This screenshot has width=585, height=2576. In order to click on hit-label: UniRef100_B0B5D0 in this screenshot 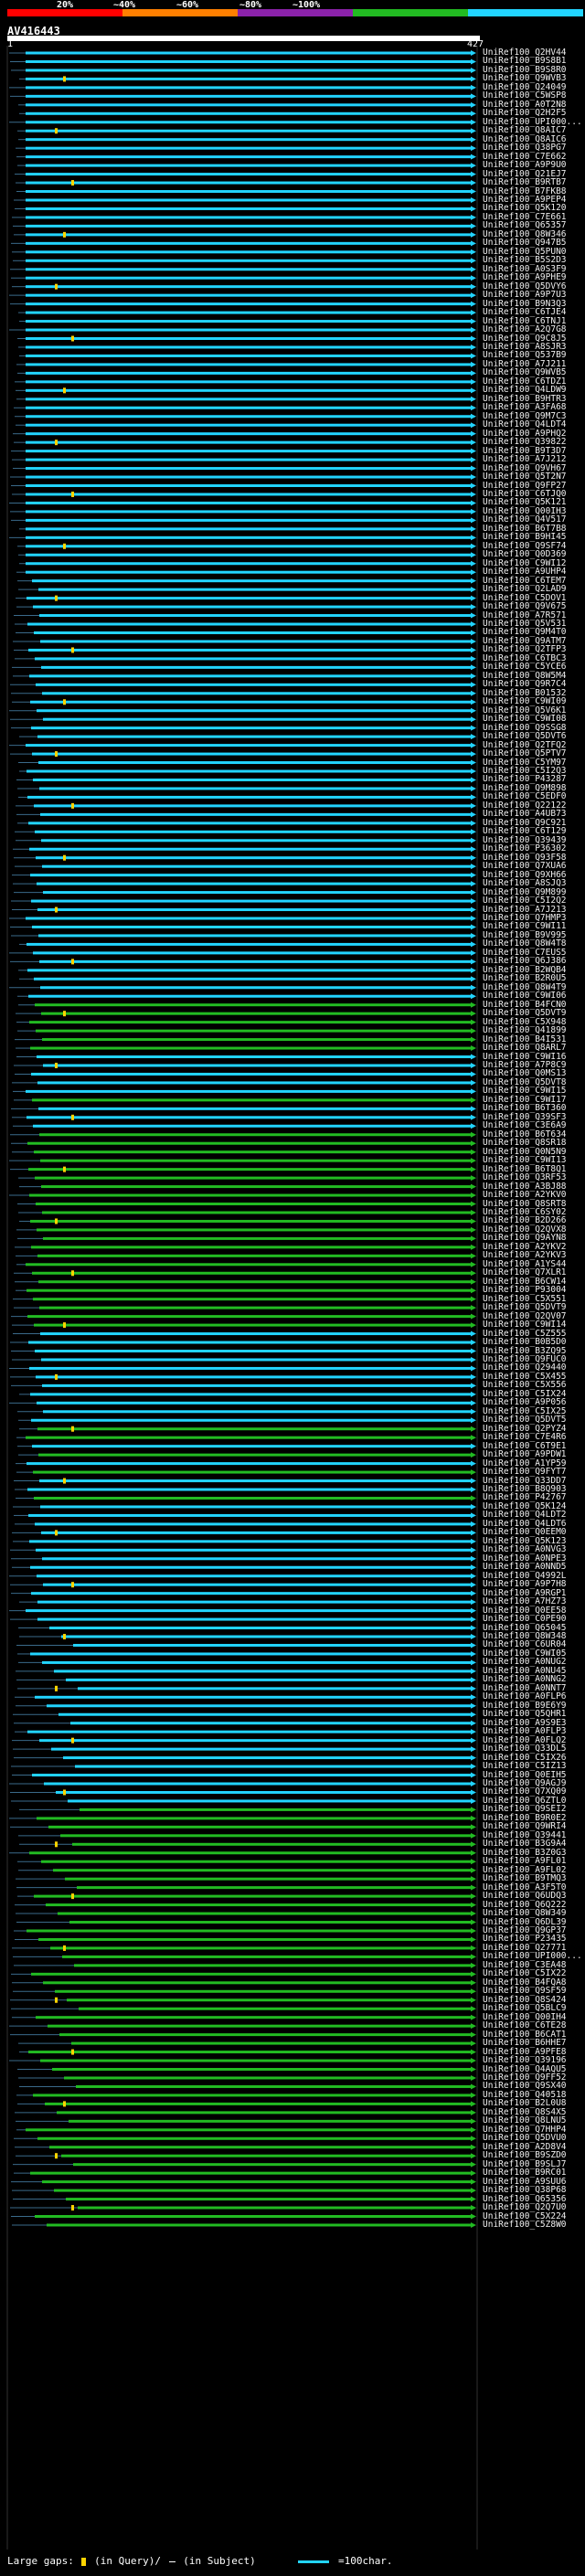, I will do `click(525, 1342)`.